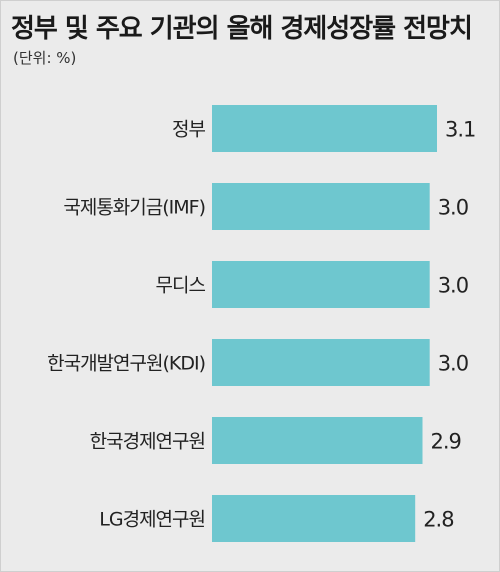  I want to click on value-label-2: 3.0, so click(453, 286).